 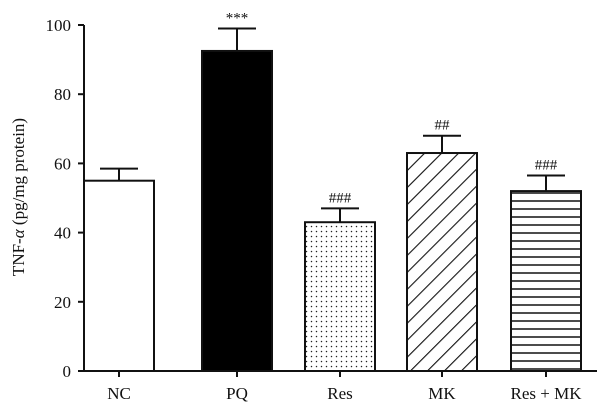 What do you see at coordinates (547, 393) in the screenshot?
I see `x-tick-label: Res + MK` at bounding box center [547, 393].